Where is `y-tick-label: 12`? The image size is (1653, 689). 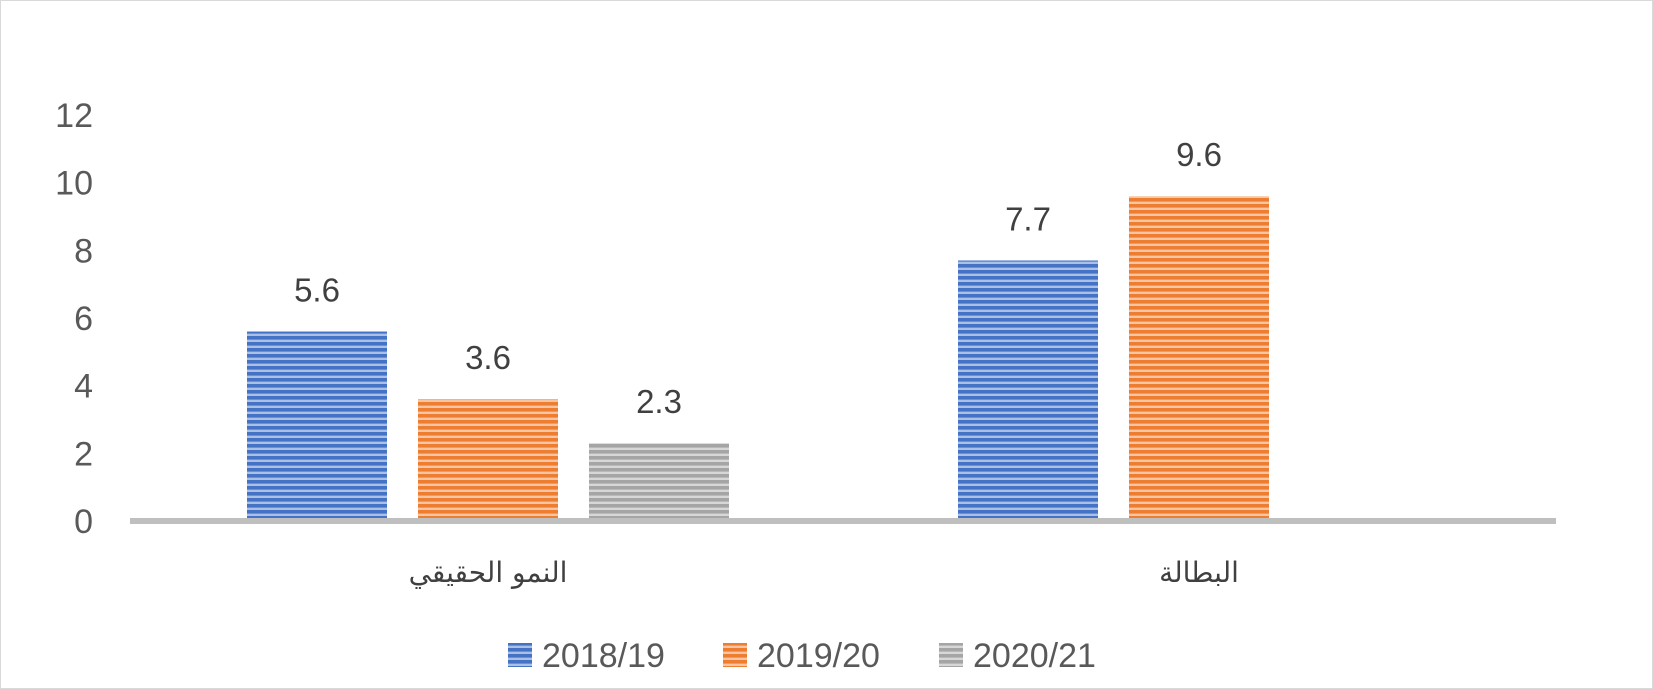
y-tick-label: 12 is located at coordinates (74, 116).